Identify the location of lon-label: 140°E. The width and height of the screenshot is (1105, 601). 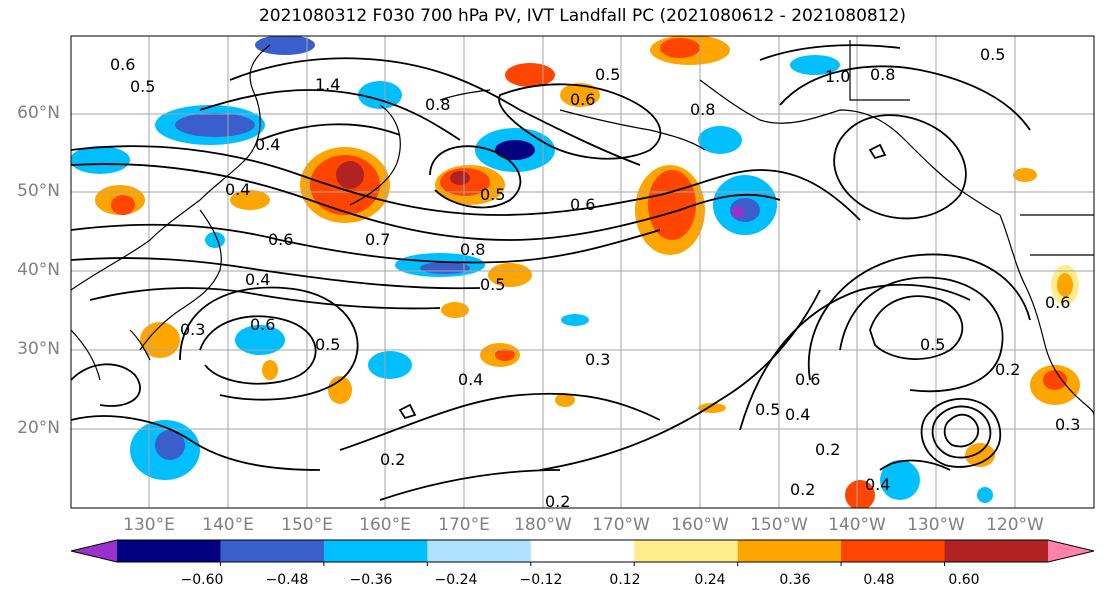
(228, 525).